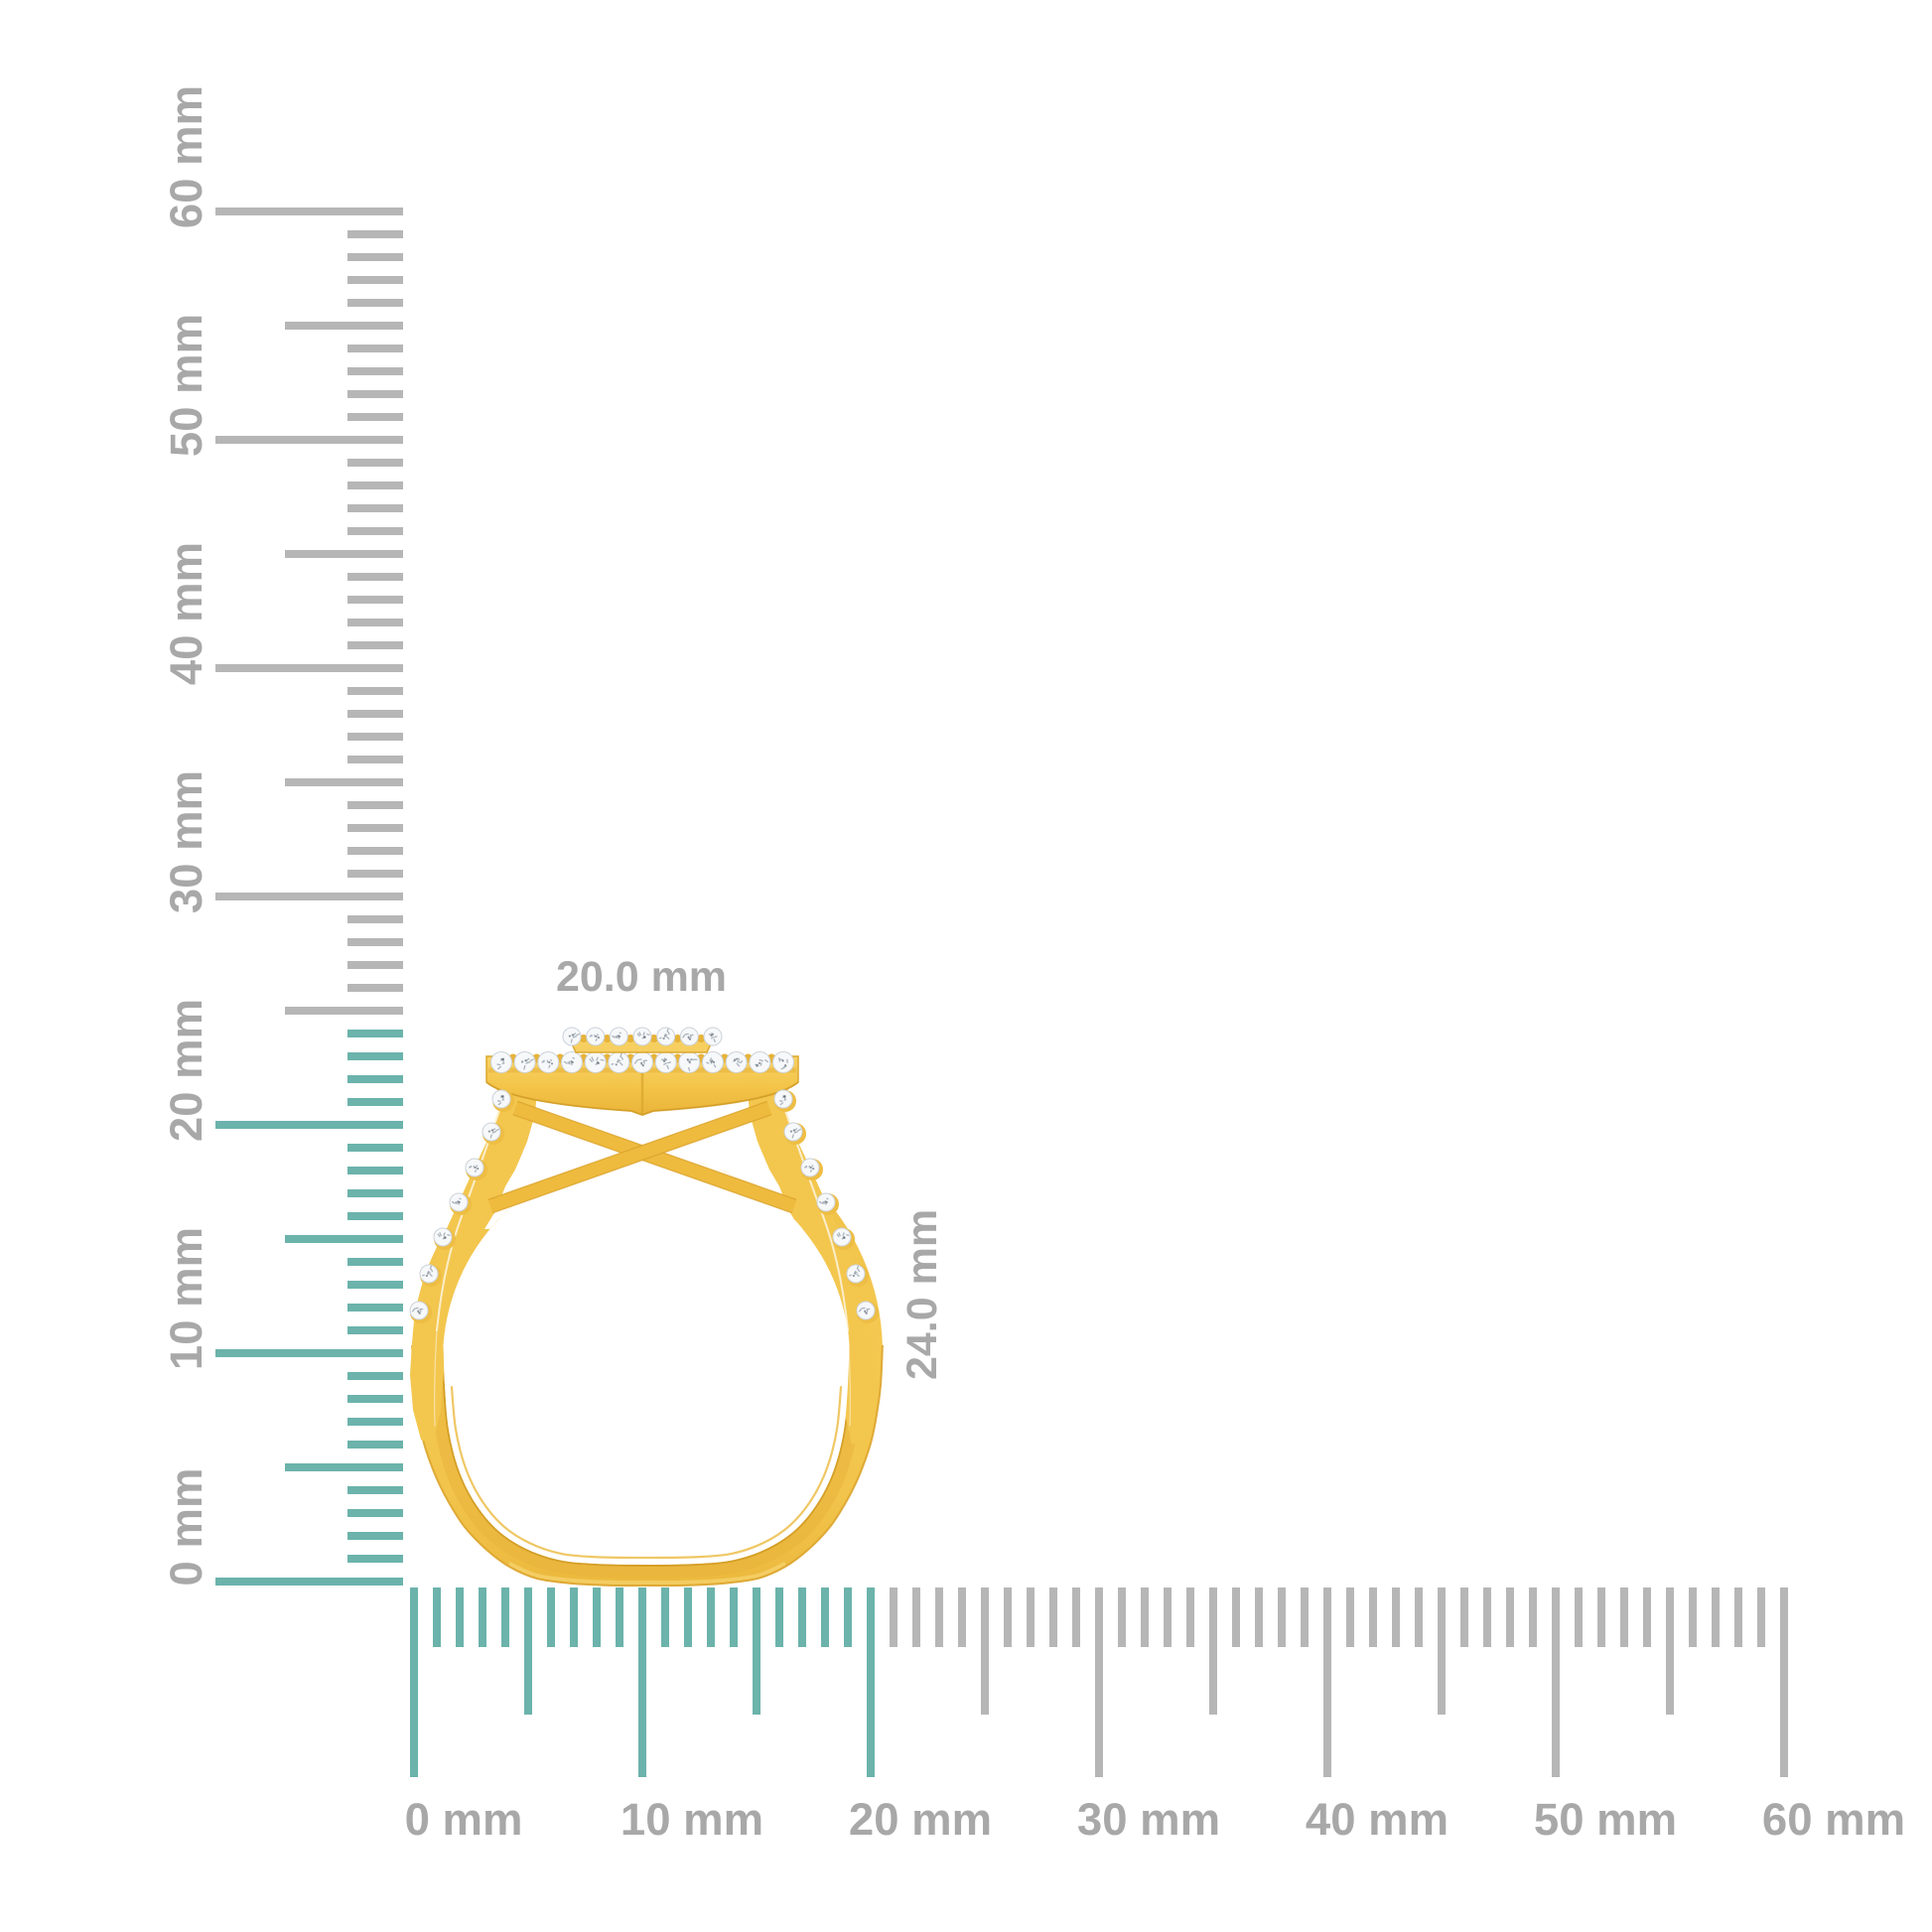  Describe the element at coordinates (642, 977) in the screenshot. I see `svg-text: 20.0 mm` at that location.